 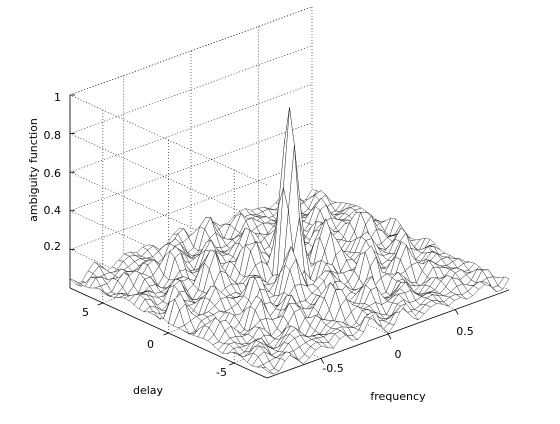 What do you see at coordinates (53, 210) in the screenshot?
I see `z-tick-label: 0.4` at bounding box center [53, 210].